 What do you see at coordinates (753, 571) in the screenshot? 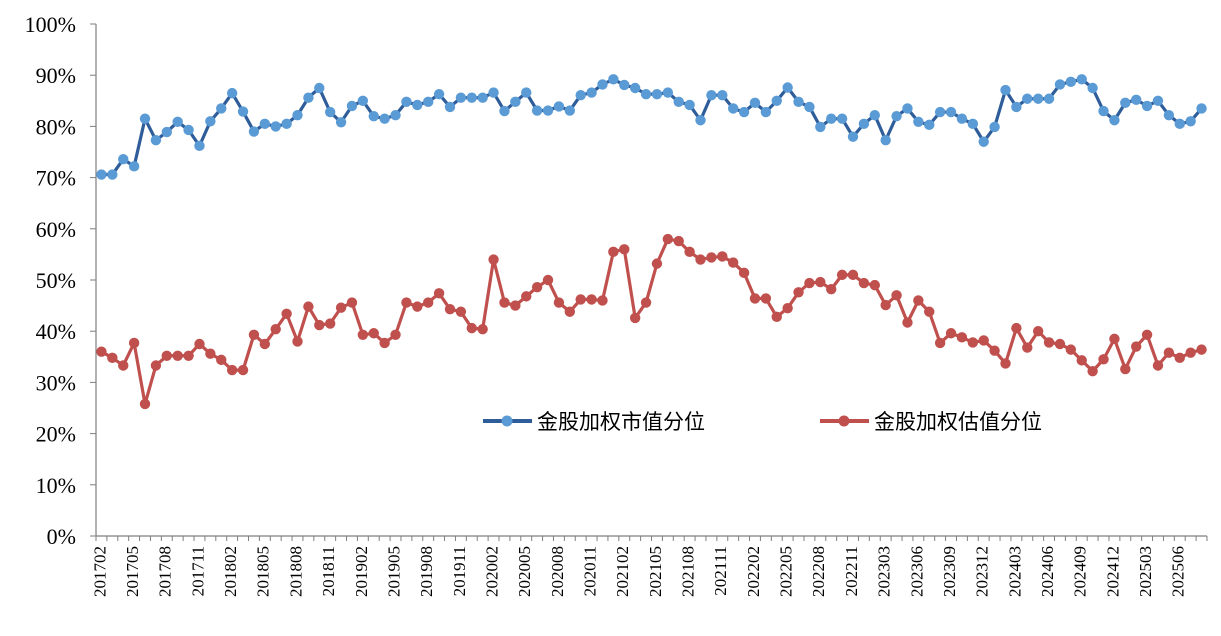
I see `x-tick-label: 202202` at bounding box center [753, 571].